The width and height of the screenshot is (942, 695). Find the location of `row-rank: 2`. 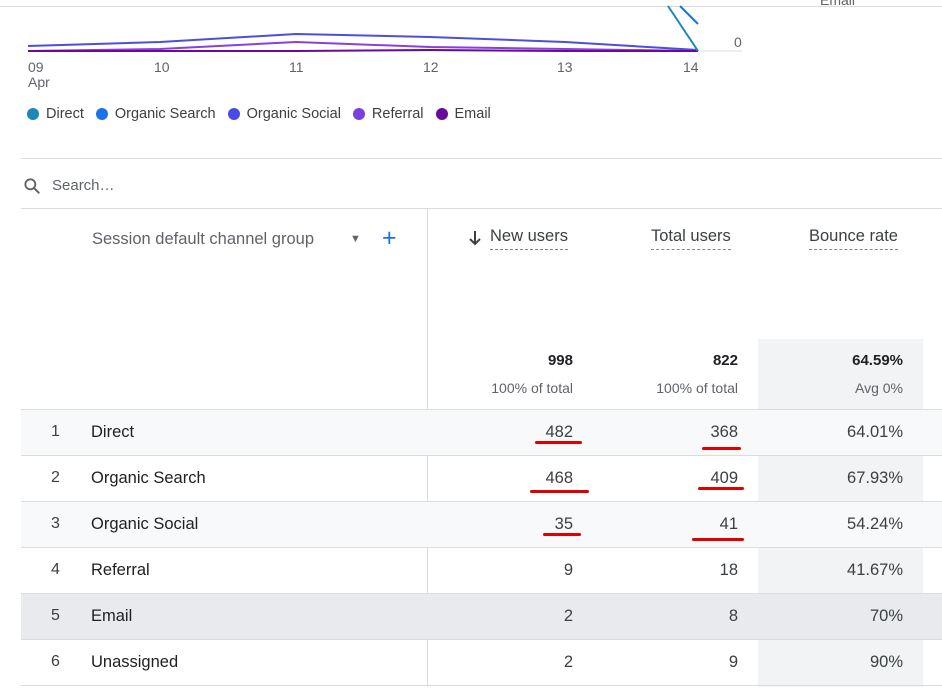

row-rank: 2 is located at coordinates (55, 477).